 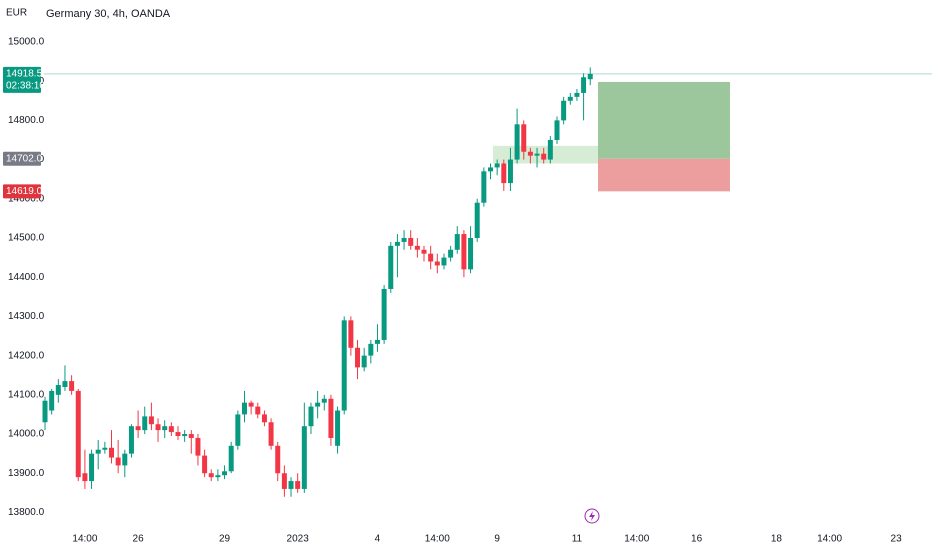 I want to click on currency: EUR, so click(x=16, y=13).